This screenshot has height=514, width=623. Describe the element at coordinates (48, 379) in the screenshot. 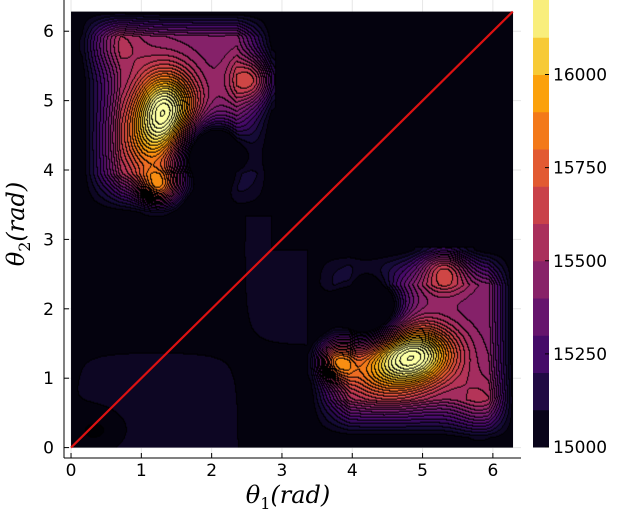

I see `y-tick-label: 1` at that location.